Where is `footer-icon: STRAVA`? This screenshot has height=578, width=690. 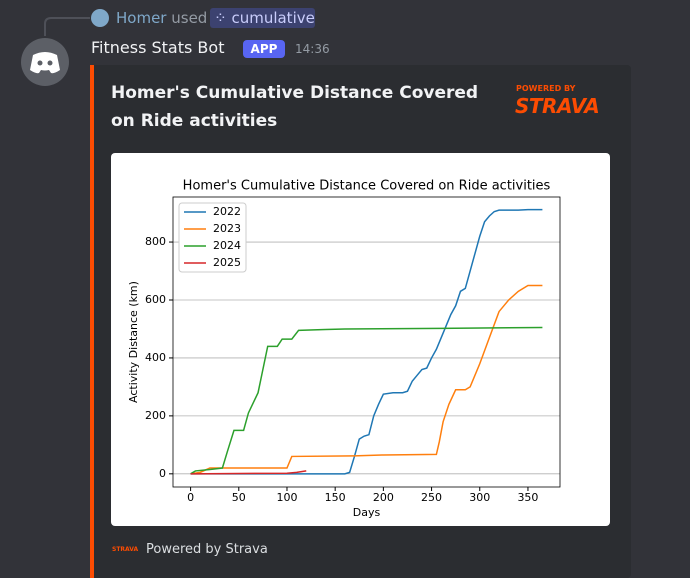
footer-icon: STRAVA is located at coordinates (125, 549).